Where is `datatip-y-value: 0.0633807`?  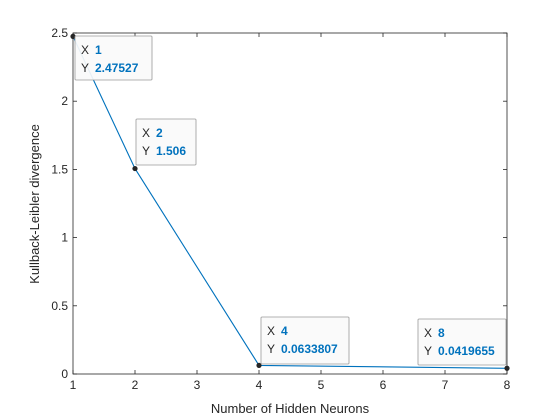 datatip-y-value: 0.0633807 is located at coordinates (309, 349).